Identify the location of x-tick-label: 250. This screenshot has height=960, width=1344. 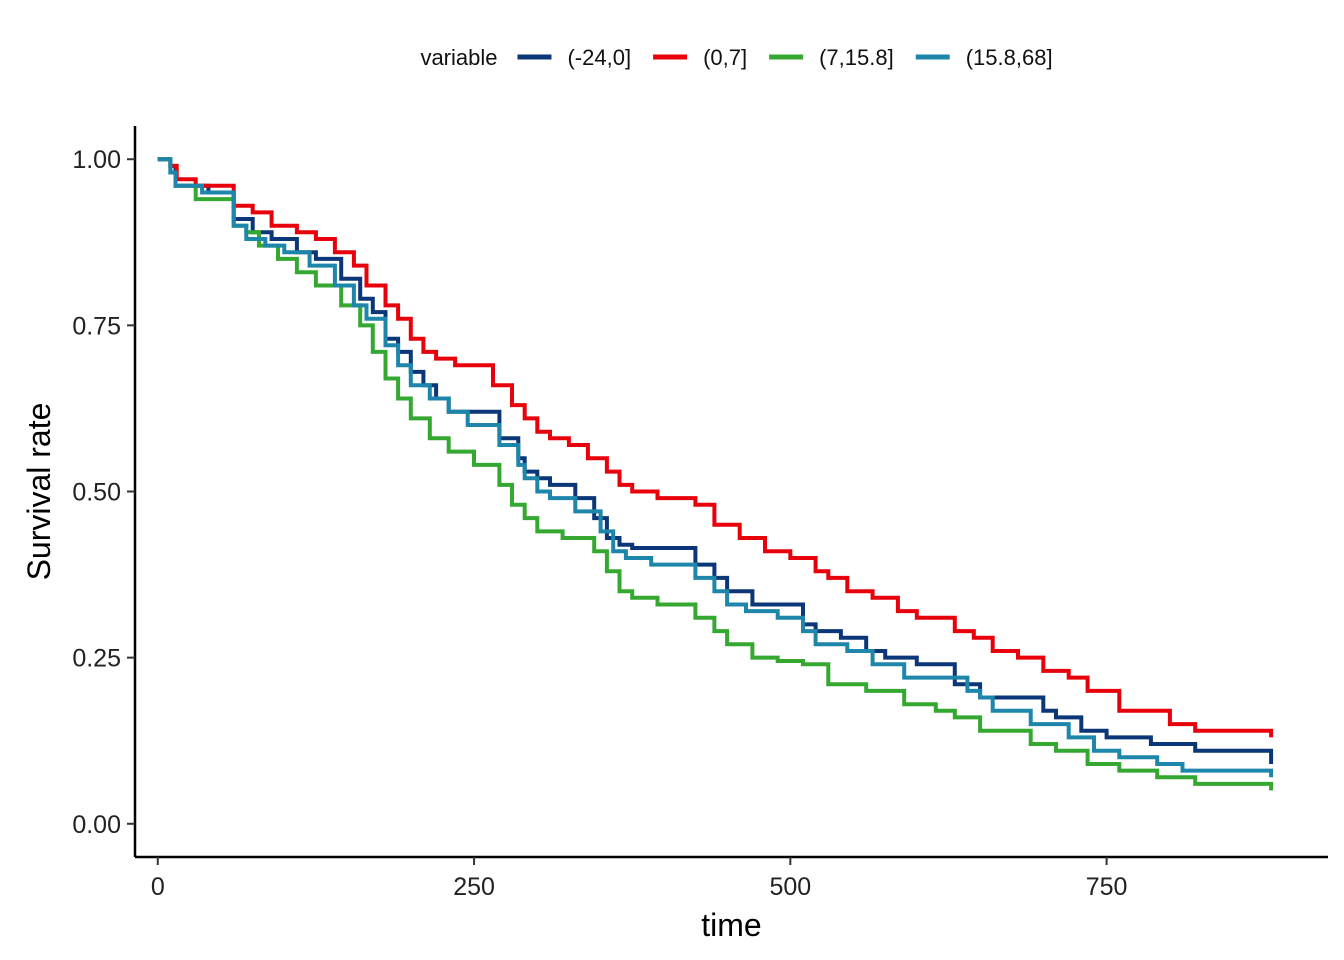
(474, 887).